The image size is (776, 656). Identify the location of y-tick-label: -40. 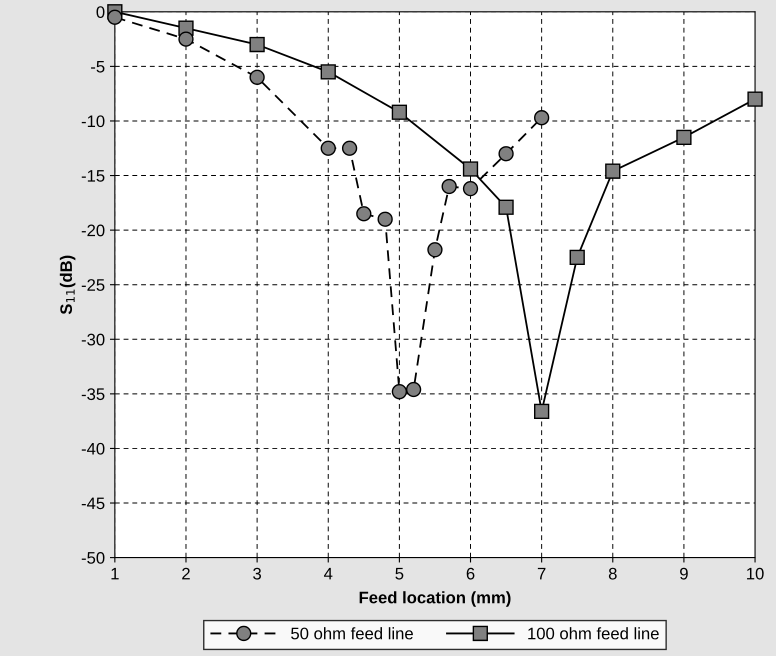
(93, 448).